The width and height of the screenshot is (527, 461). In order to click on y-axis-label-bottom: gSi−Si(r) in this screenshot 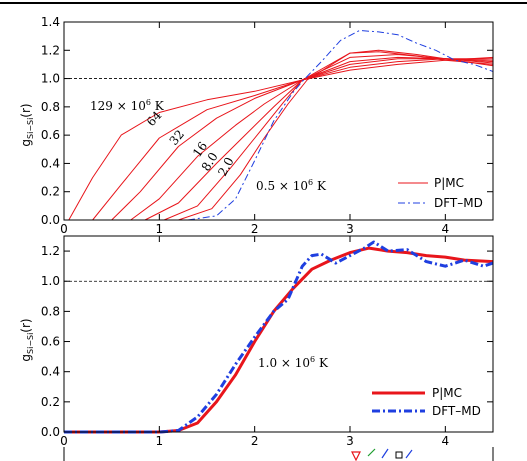, I will do `click(27, 339)`.